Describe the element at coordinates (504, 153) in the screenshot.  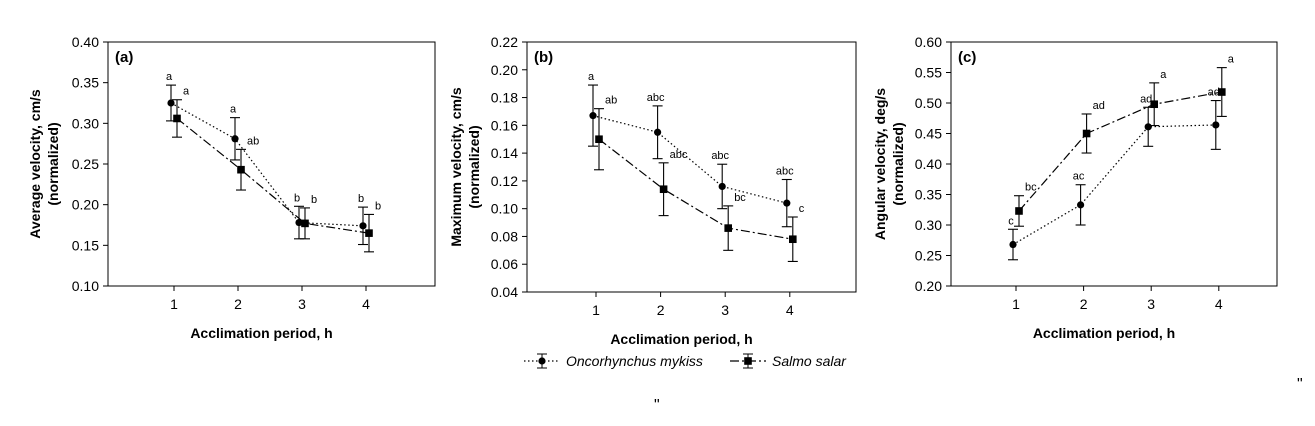
I see `y-tick-label: 0.14` at that location.